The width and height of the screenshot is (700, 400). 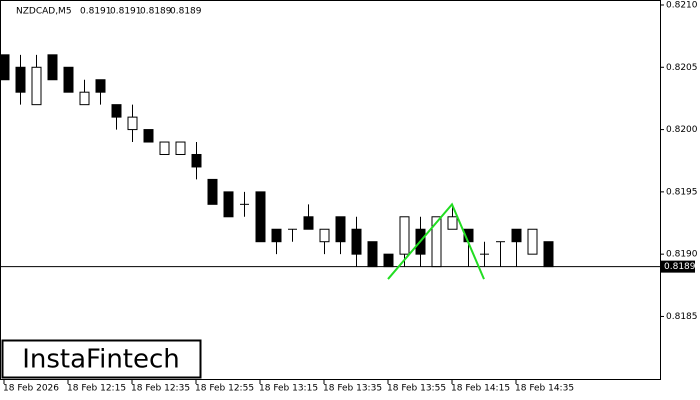 I want to click on y-tick-label: 0.8210, so click(x=682, y=5).